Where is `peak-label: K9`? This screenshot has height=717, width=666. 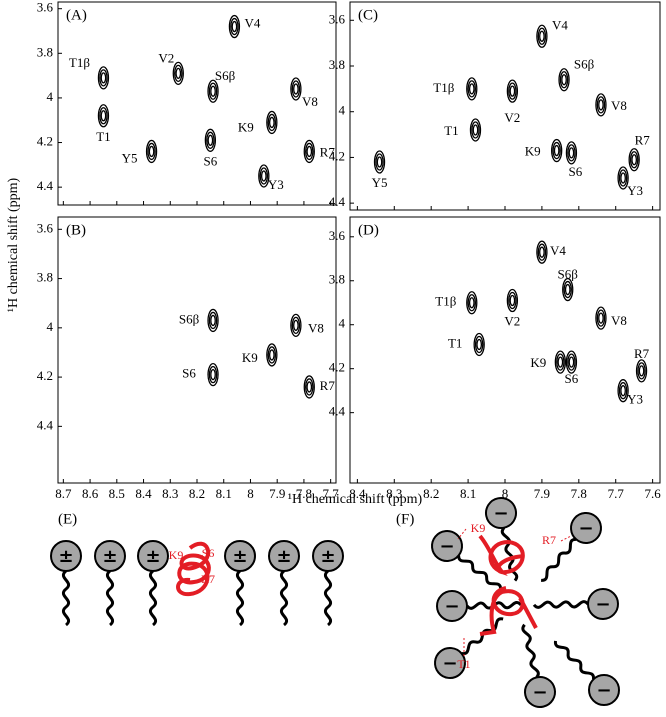 peak-label: K9 is located at coordinates (246, 126).